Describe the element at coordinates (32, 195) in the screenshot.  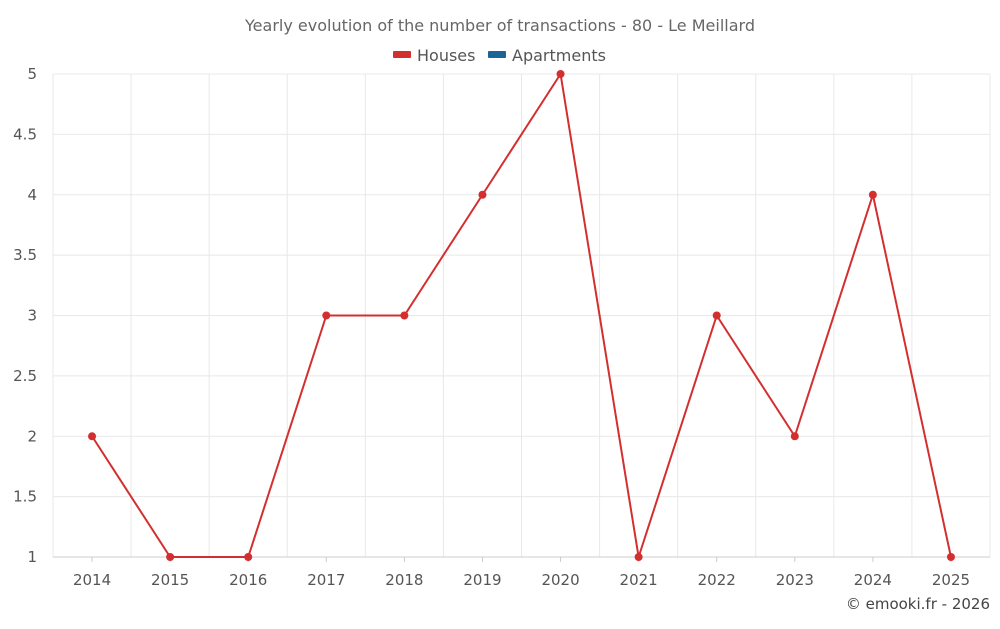
I see `y-tick-label: 4` at that location.